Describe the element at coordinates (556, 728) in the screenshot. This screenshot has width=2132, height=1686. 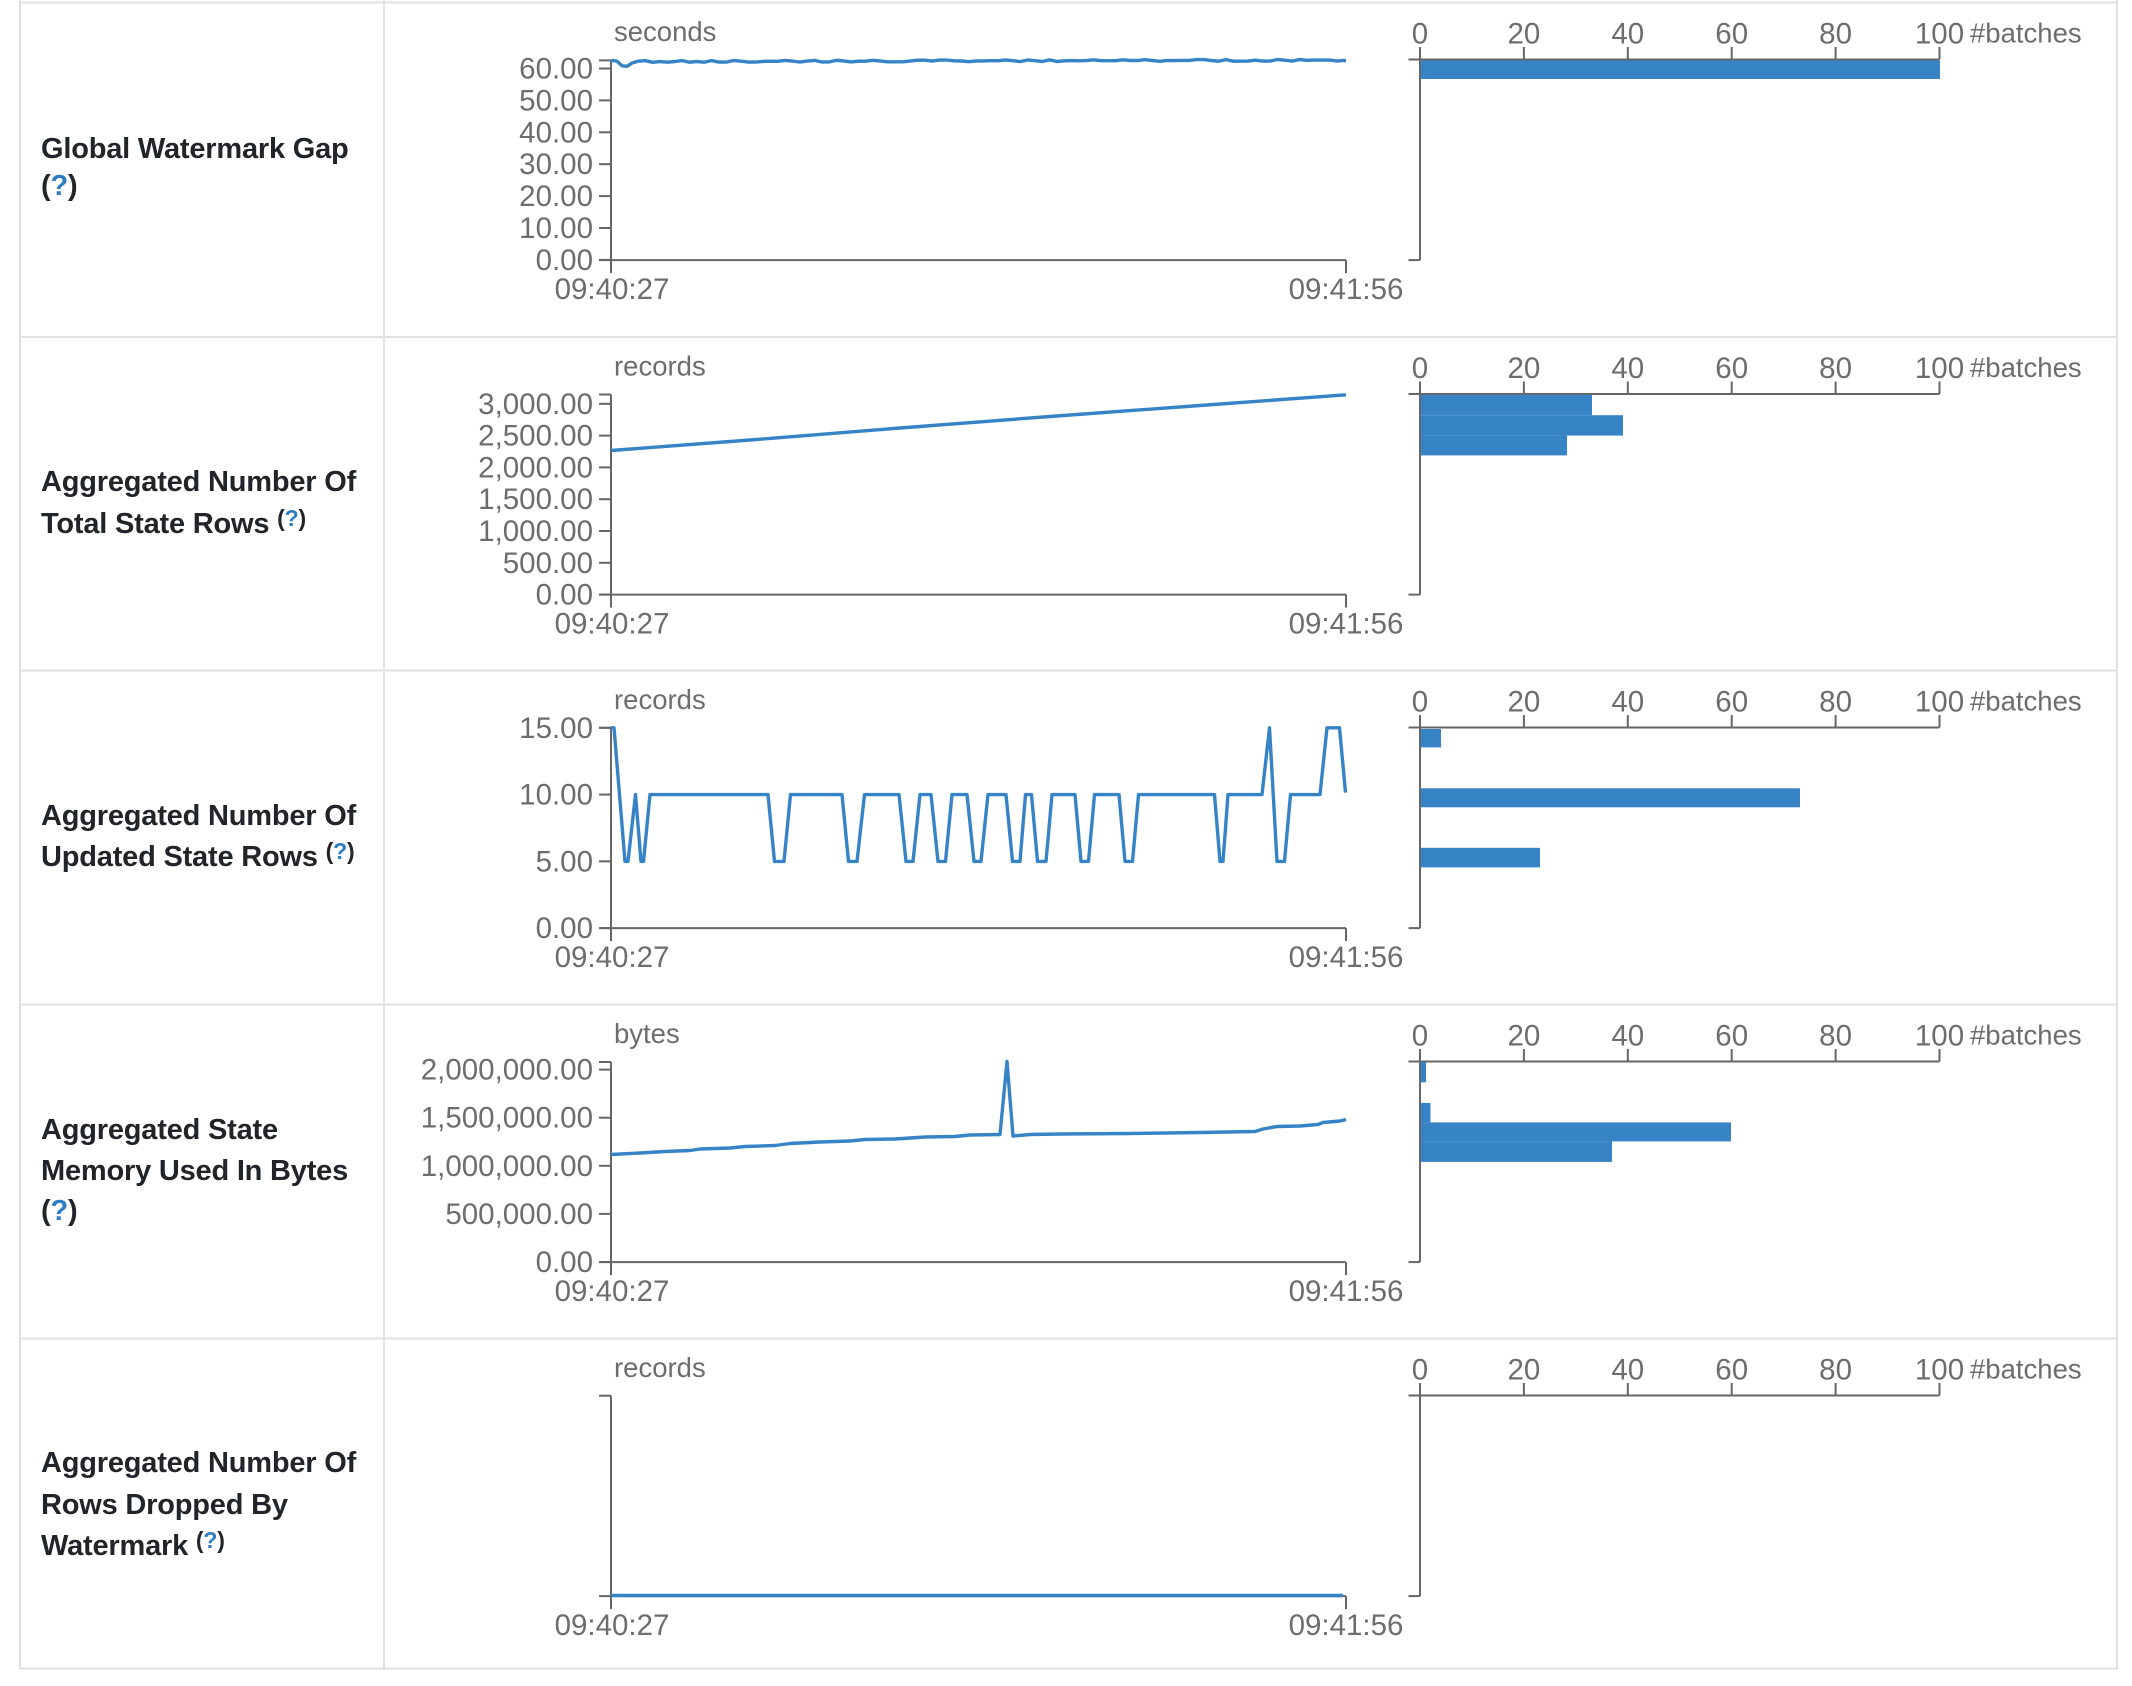
I see `svg-text: 15.00` at that location.